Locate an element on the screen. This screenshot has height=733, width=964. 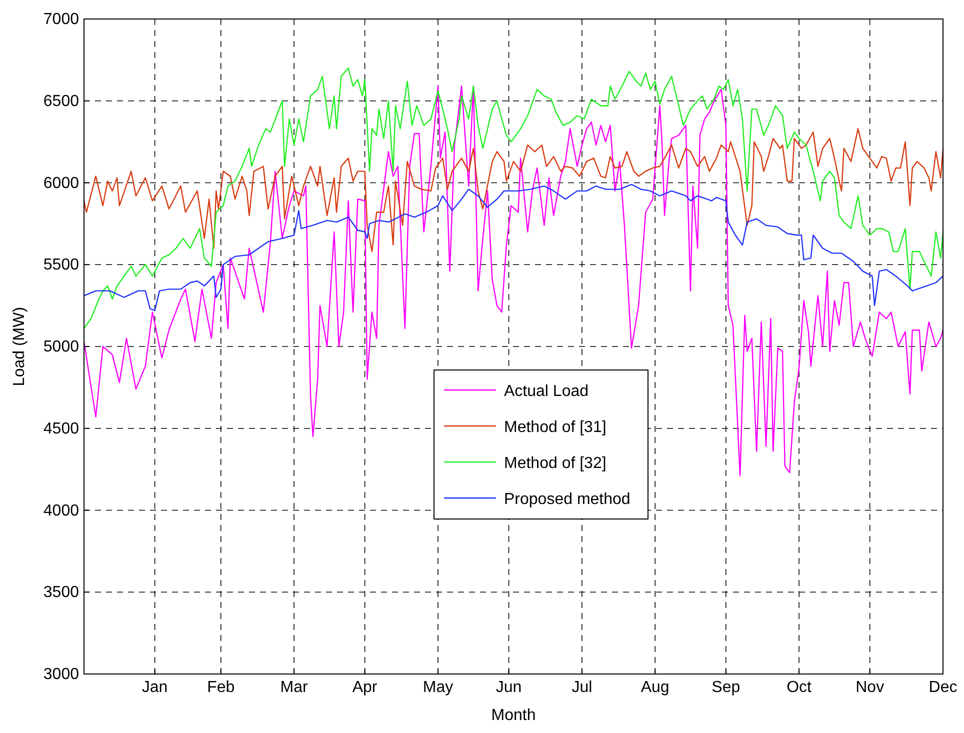
x-tick-label: May is located at coordinates (438, 687).